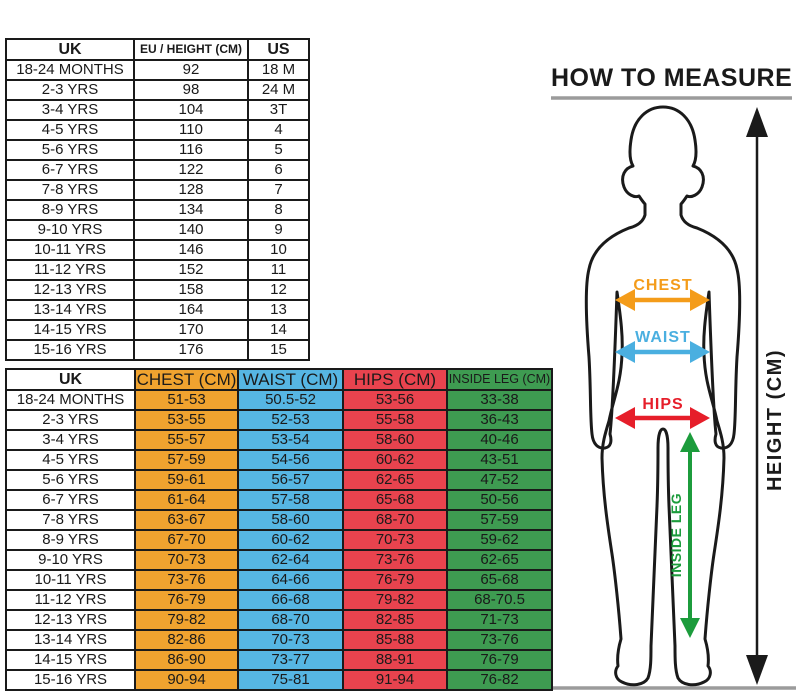 This screenshot has width=798, height=700. I want to click on table-row: 15-16 YRS 176 15, so click(157, 350).